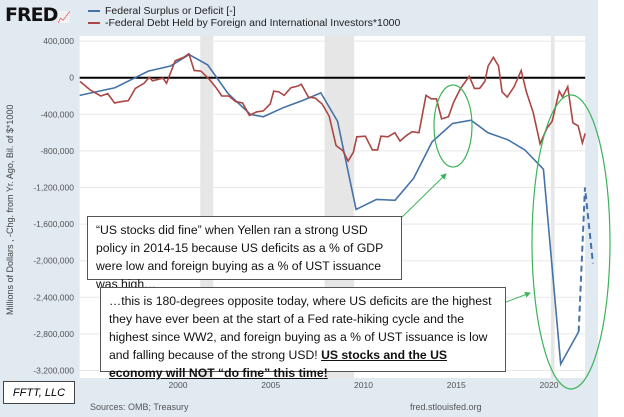 This screenshot has width=624, height=417. What do you see at coordinates (53, 297) in the screenshot?
I see `y-tick-label: -2,400,000` at bounding box center [53, 297].